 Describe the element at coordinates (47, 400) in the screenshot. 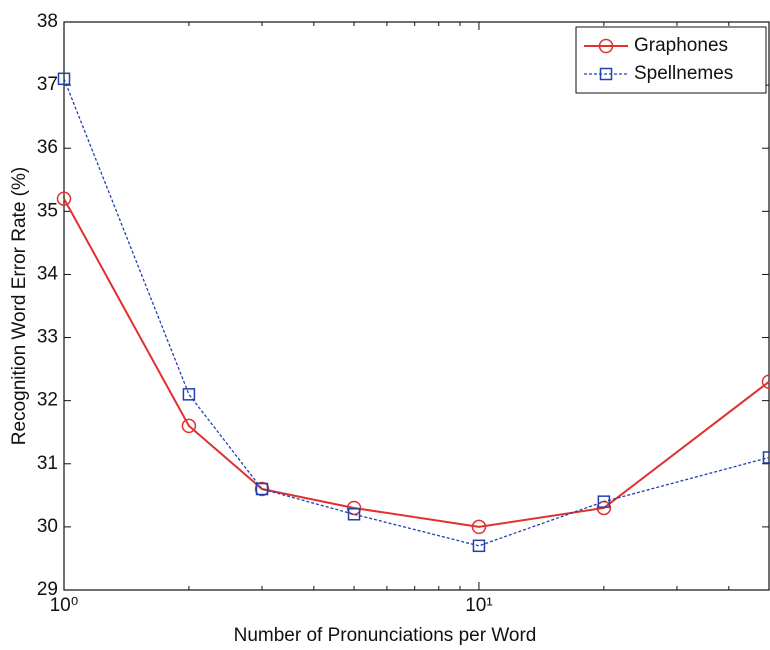

I see `y-tick-label: 32` at that location.